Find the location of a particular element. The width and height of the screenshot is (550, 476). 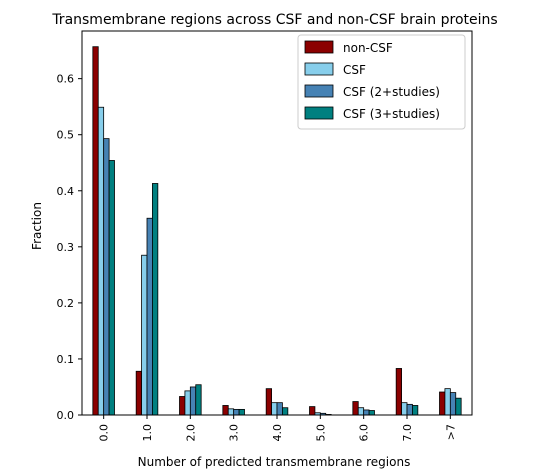

y-tick-label-0: 0.0 is located at coordinates (66, 415).